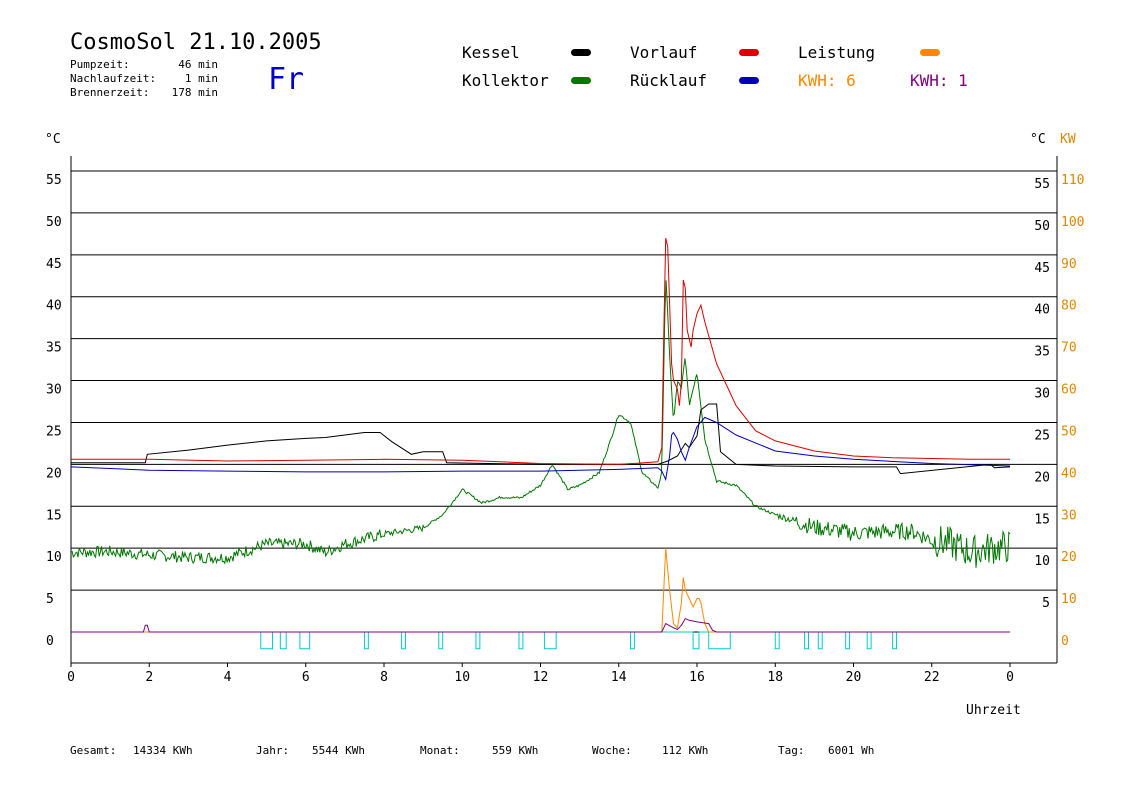 The height and width of the screenshot is (812, 1148). What do you see at coordinates (54, 515) in the screenshot?
I see `y-tick-left-15: 15` at bounding box center [54, 515].